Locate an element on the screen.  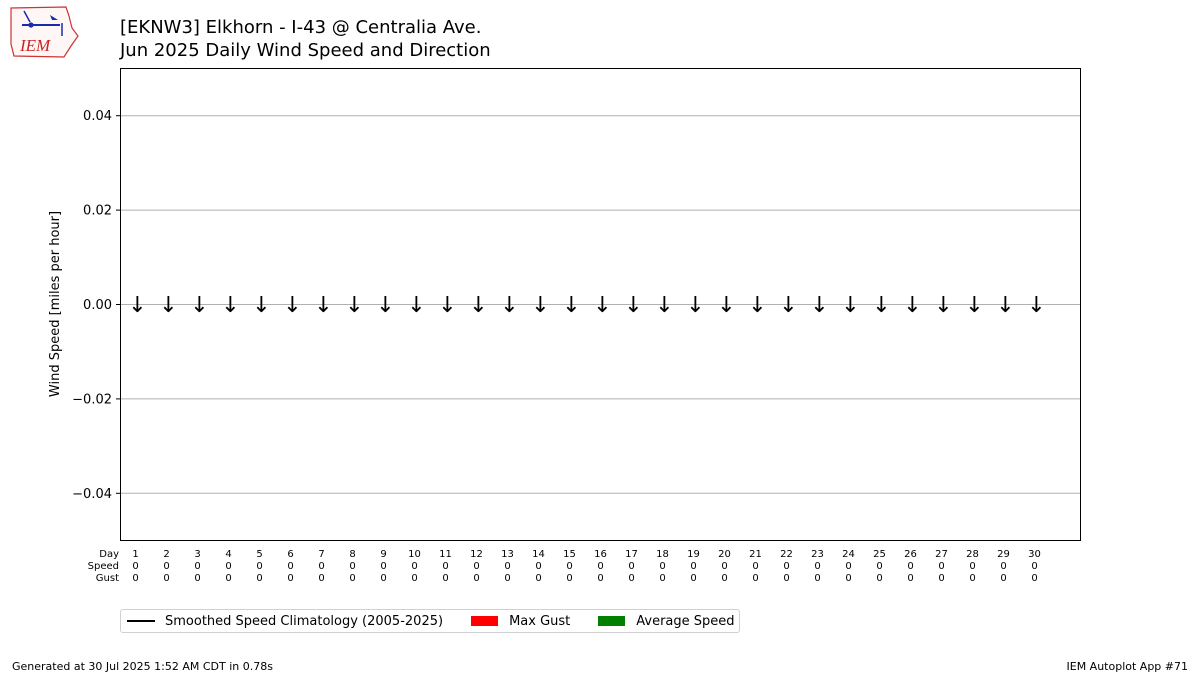
day-label: 25 is located at coordinates (879, 554).